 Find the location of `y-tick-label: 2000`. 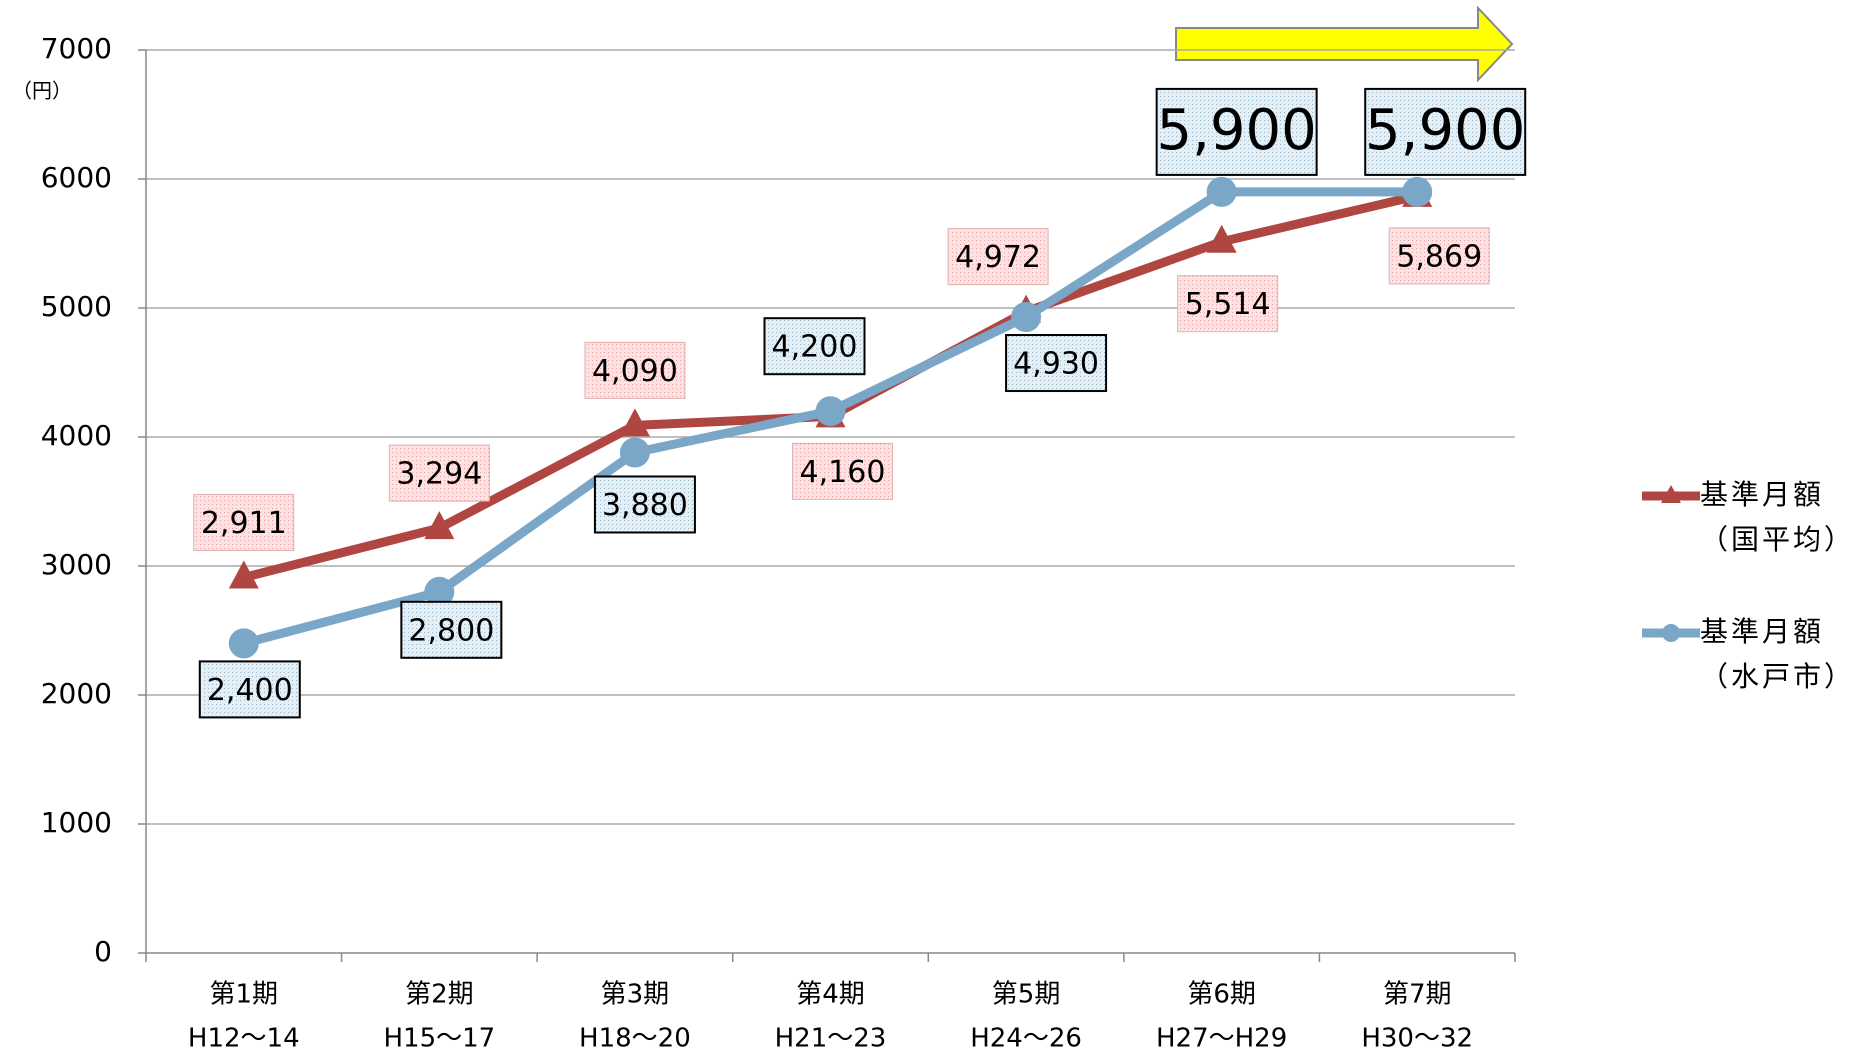

y-tick-label: 2000 is located at coordinates (76, 693).